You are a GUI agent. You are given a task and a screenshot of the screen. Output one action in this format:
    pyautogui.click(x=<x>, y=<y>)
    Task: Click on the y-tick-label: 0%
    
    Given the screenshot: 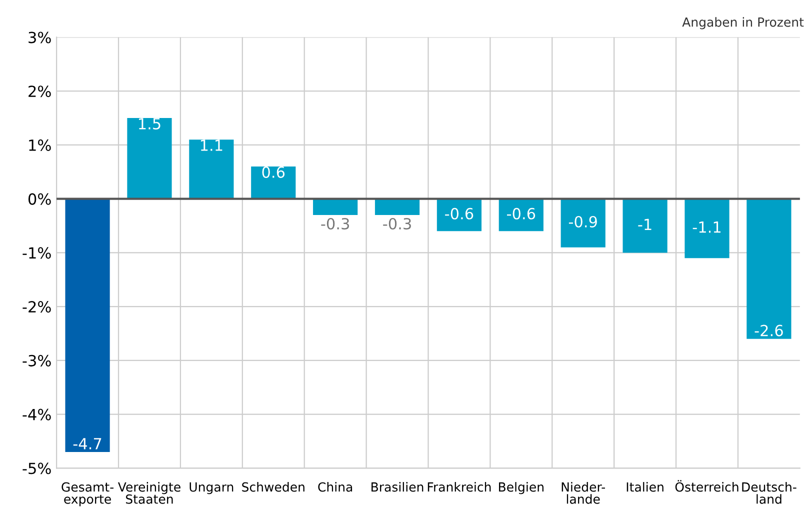 What is the action you would take?
    pyautogui.click(x=39, y=199)
    